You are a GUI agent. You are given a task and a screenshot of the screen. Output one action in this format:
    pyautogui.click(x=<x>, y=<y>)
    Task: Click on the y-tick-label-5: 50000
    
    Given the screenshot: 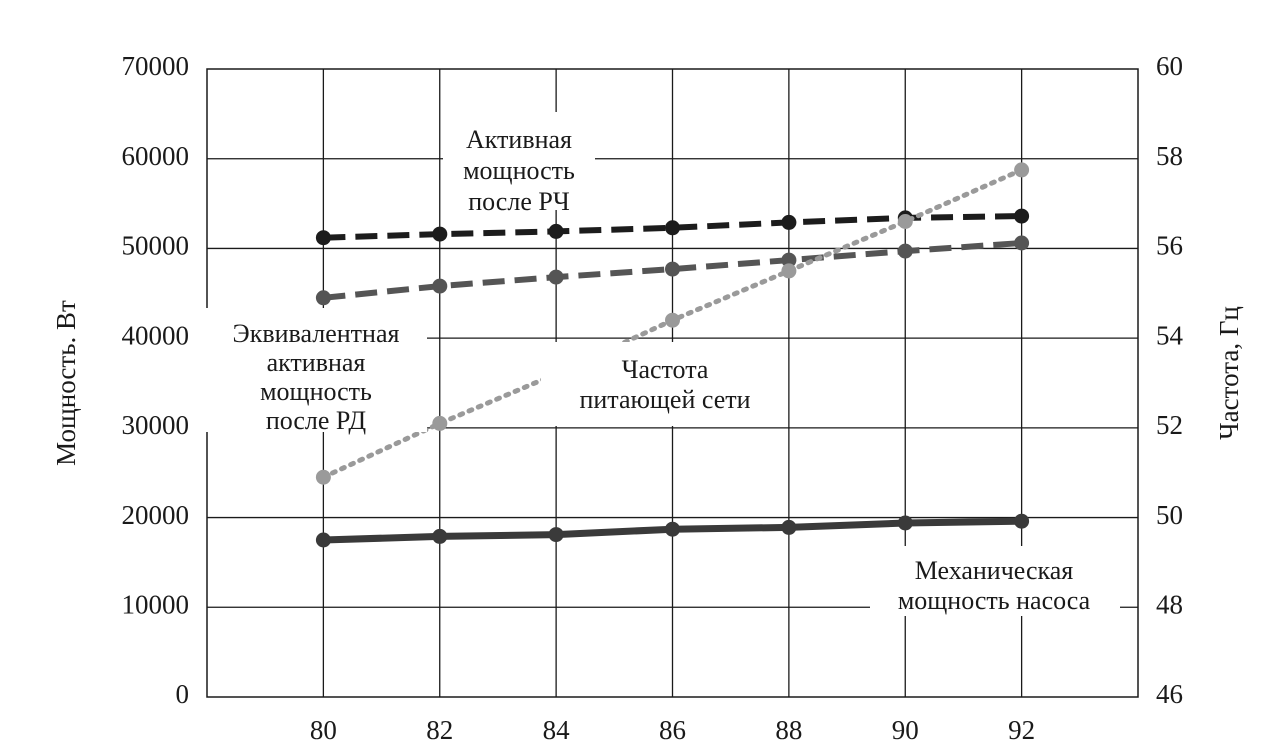 What is the action you would take?
    pyautogui.click(x=156, y=246)
    